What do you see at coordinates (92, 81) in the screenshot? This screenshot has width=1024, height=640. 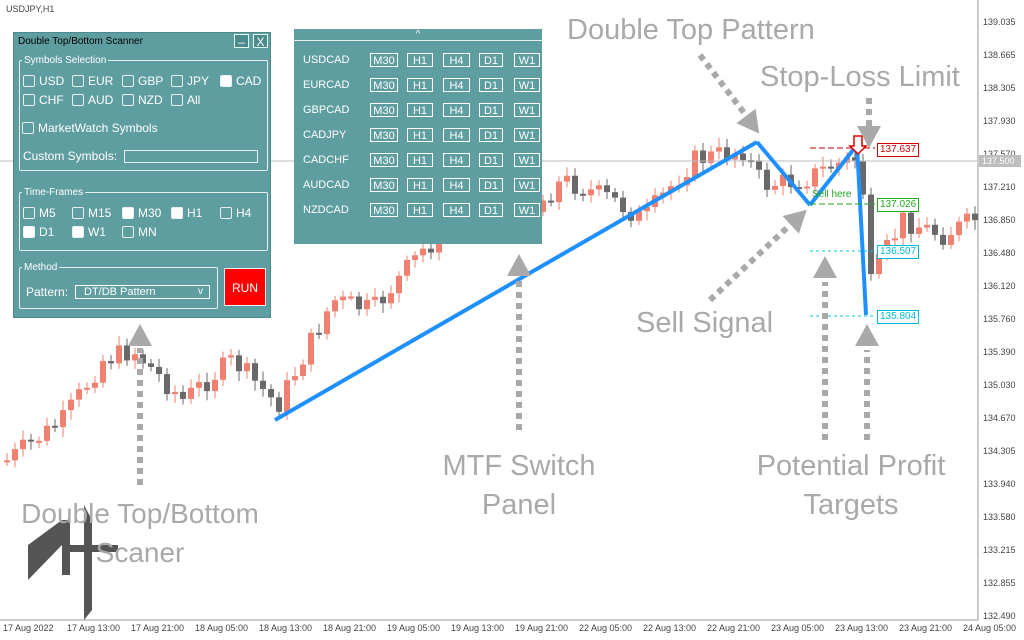 I see `symbol-checkbox-eur: EUR` at bounding box center [92, 81].